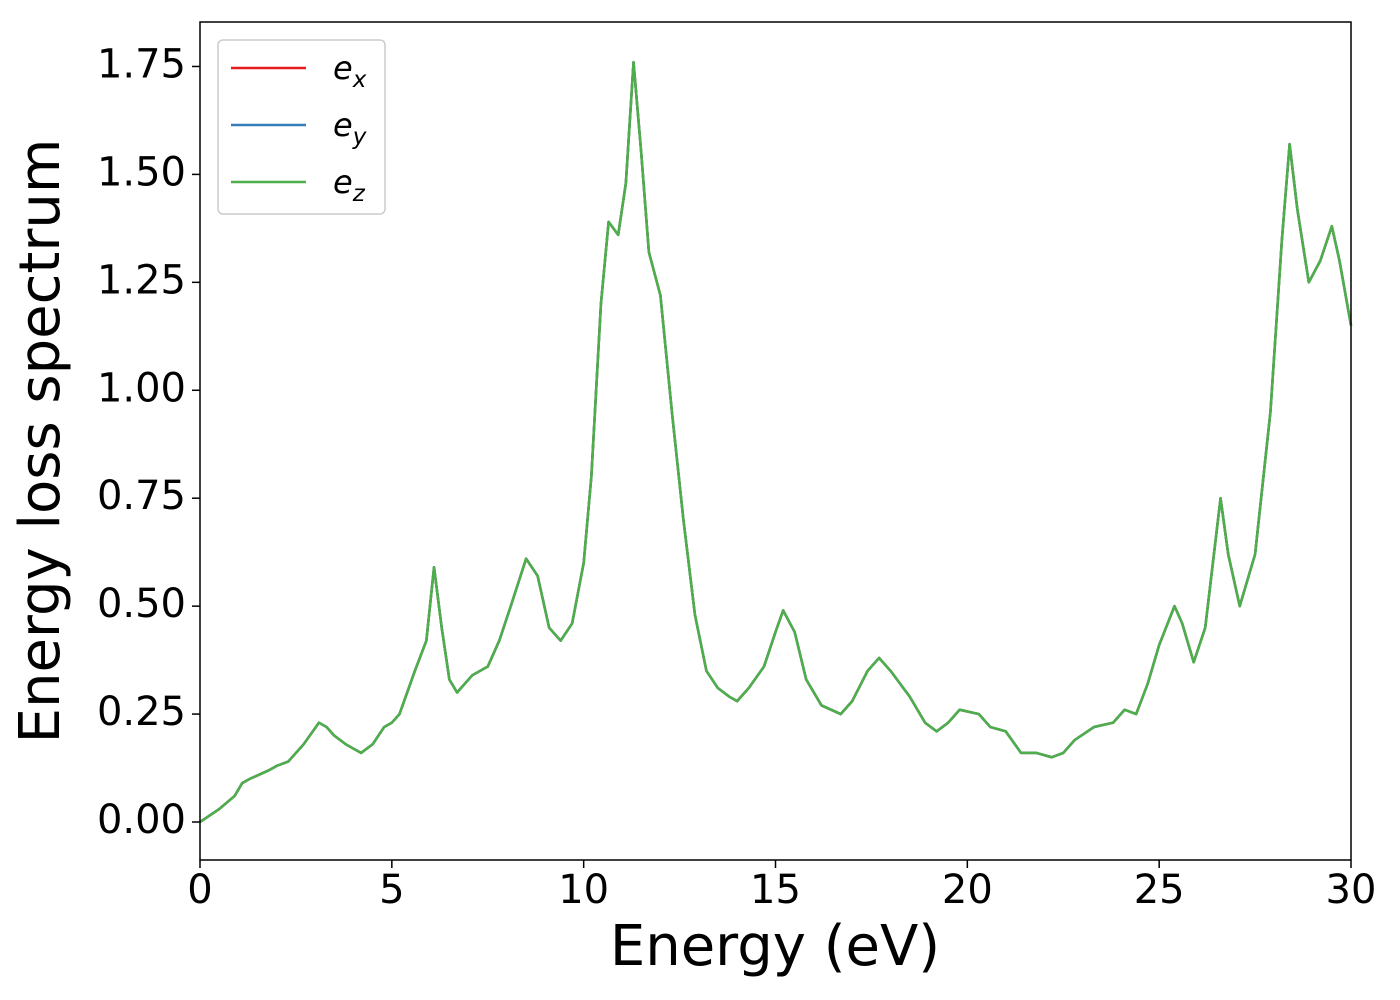 Image resolution: width=1400 pixels, height=1000 pixels. What do you see at coordinates (1351, 890) in the screenshot?
I see `x-tick-label: 30` at bounding box center [1351, 890].